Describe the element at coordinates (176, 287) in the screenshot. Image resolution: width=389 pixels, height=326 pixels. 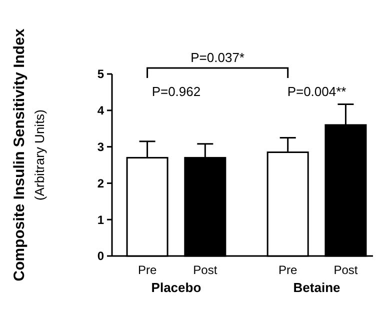
I see `x-tick-label: Placebo` at that location.